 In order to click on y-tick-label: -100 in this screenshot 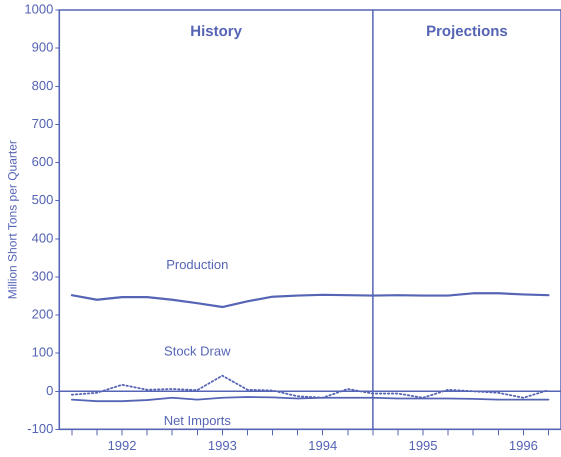, I will do `click(40, 428)`.